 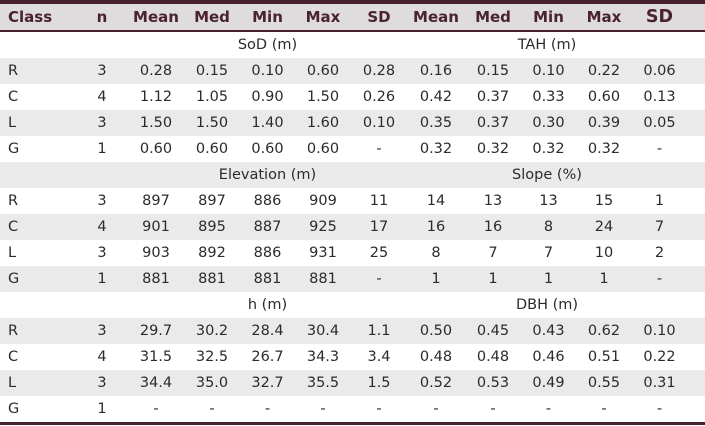 What do you see at coordinates (102, 279) in the screenshot?
I see `n-cell: 1` at bounding box center [102, 279].